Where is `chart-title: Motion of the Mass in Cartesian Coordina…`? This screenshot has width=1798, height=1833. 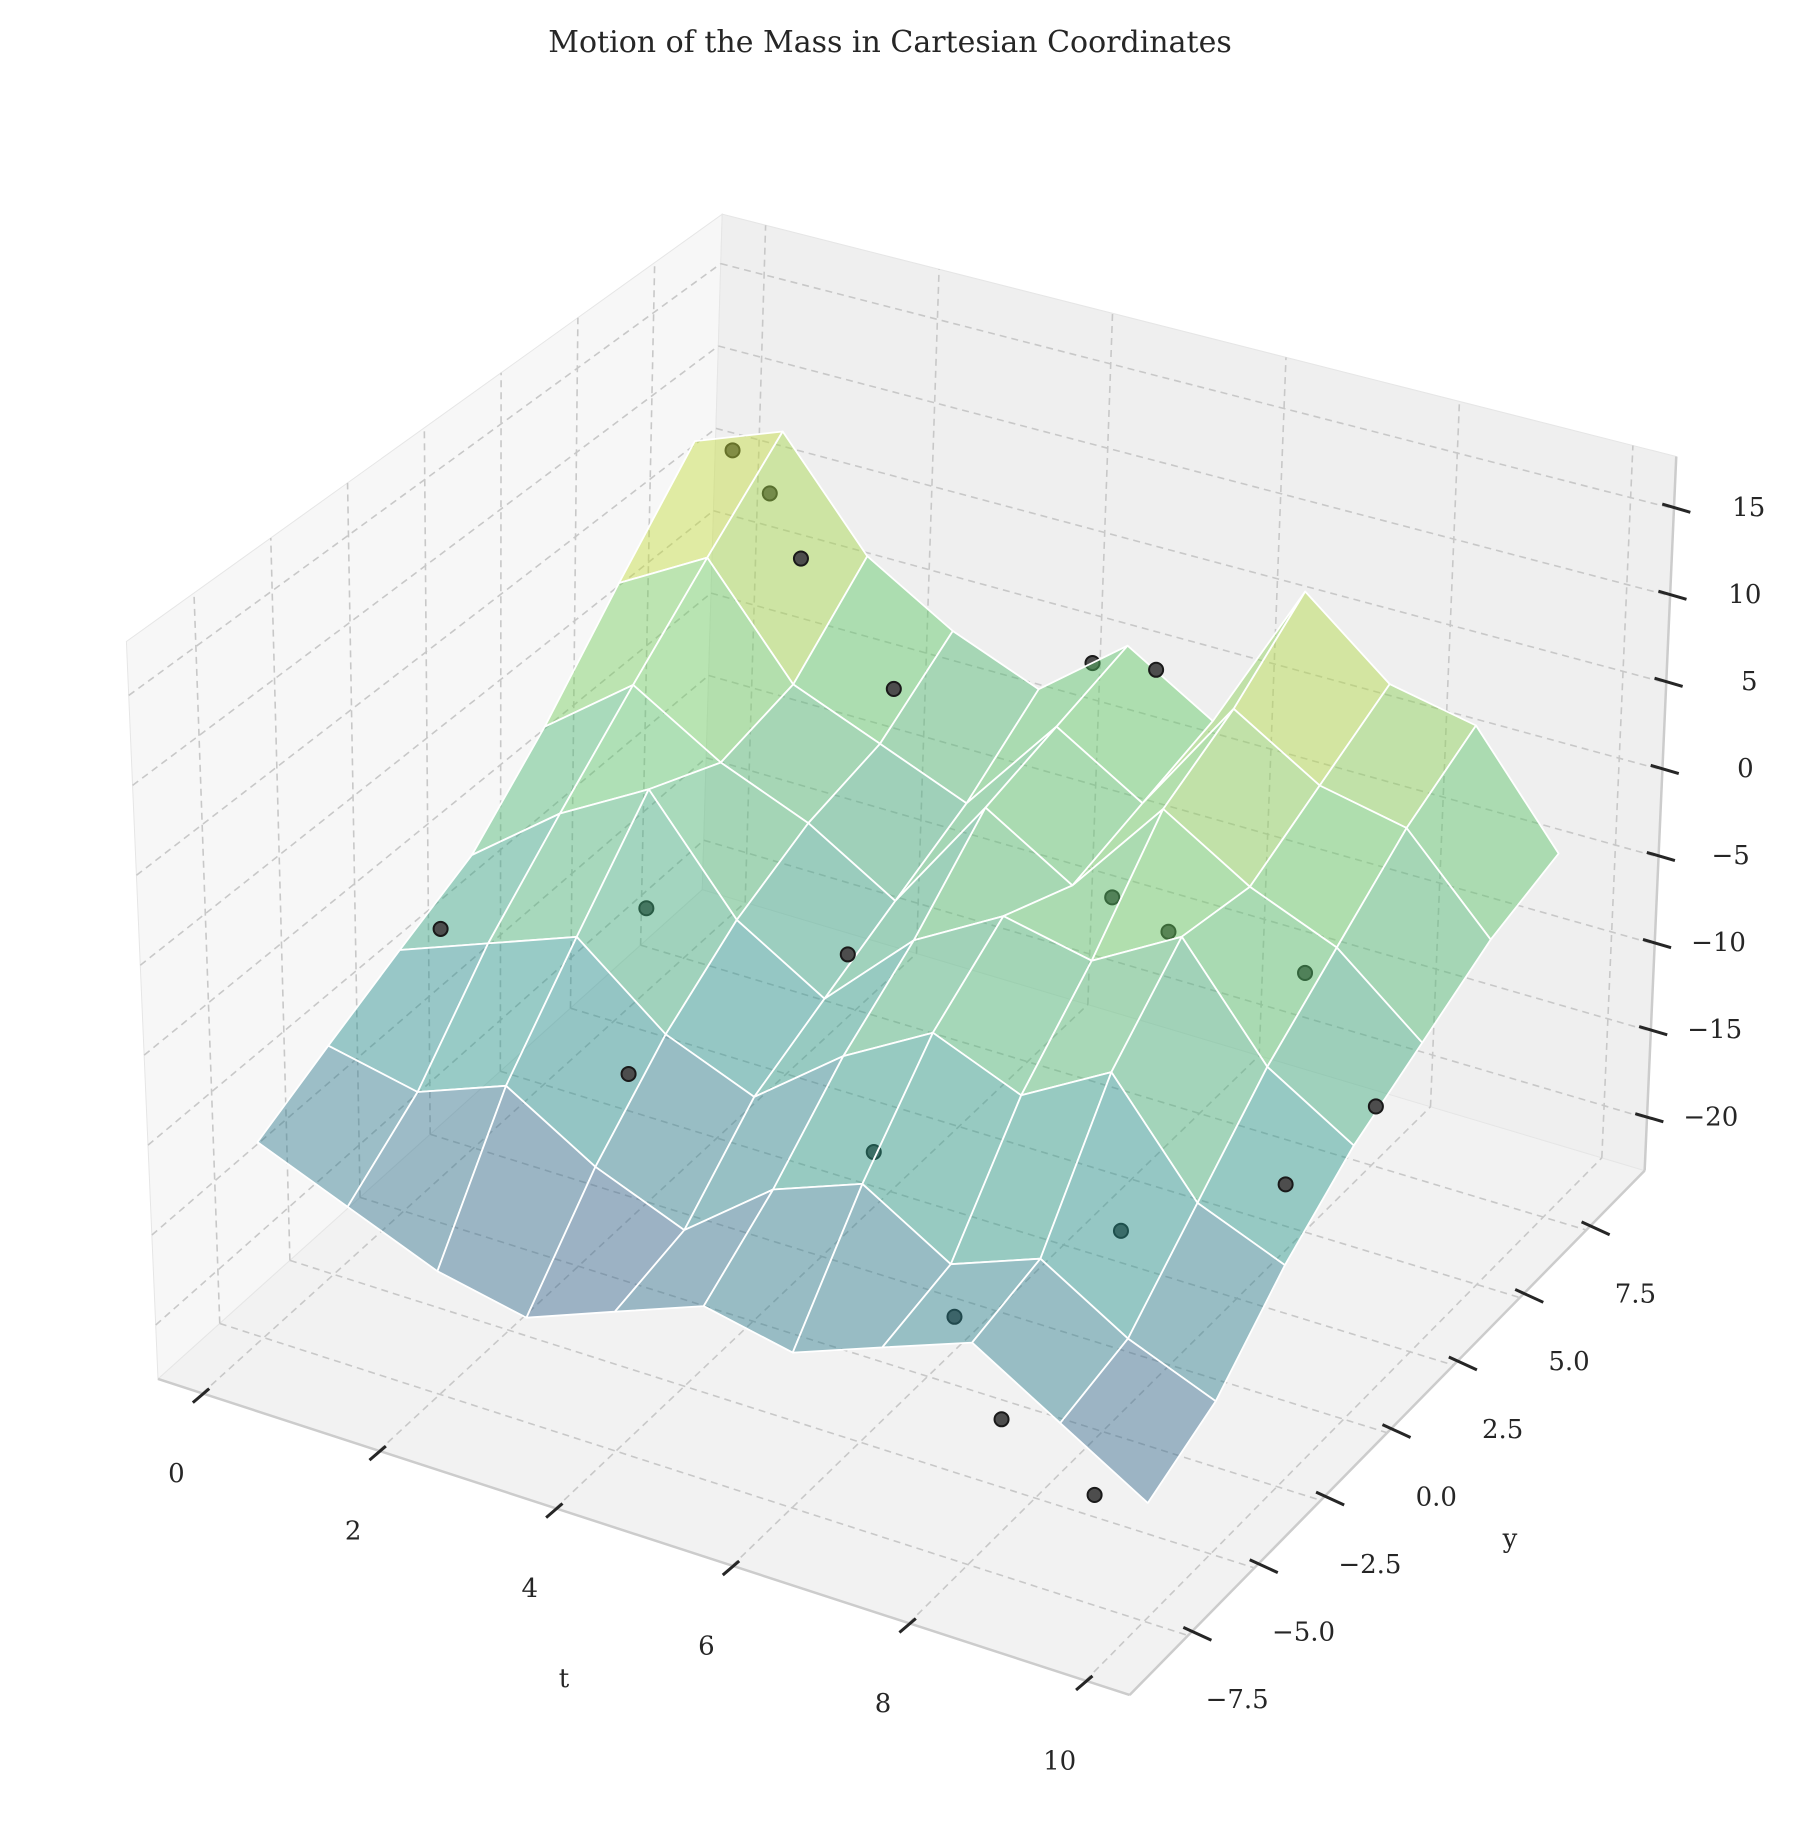
chart-title: Motion of the Mass in Cartesian Coordina… is located at coordinates (889, 42).